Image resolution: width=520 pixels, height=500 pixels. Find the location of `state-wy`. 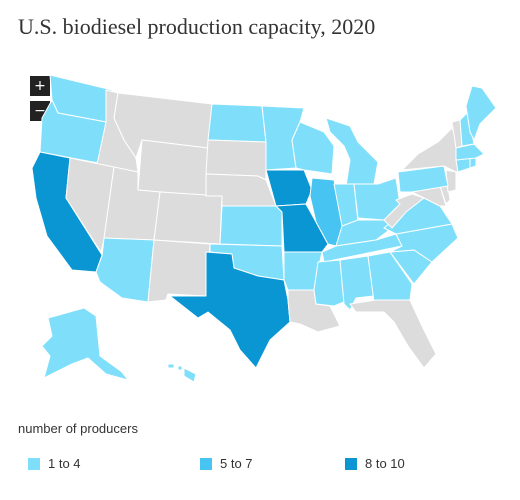

state-wy is located at coordinates (173, 168).